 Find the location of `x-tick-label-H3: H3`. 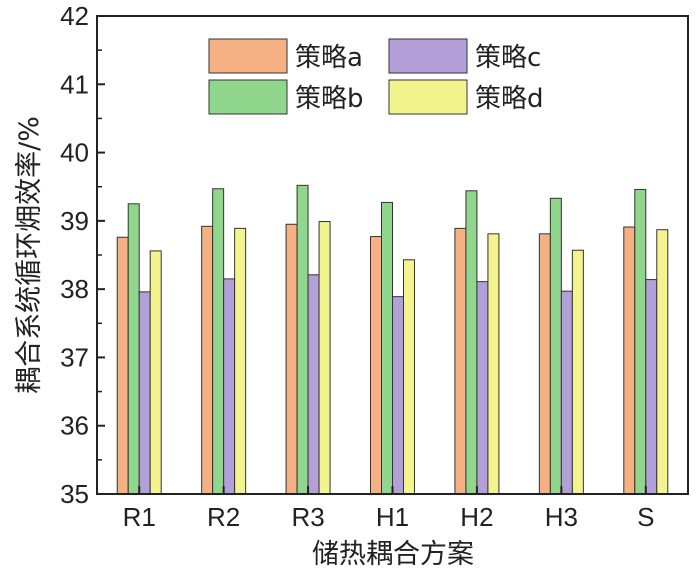

x-tick-label-H3: H3 is located at coordinates (561, 517).